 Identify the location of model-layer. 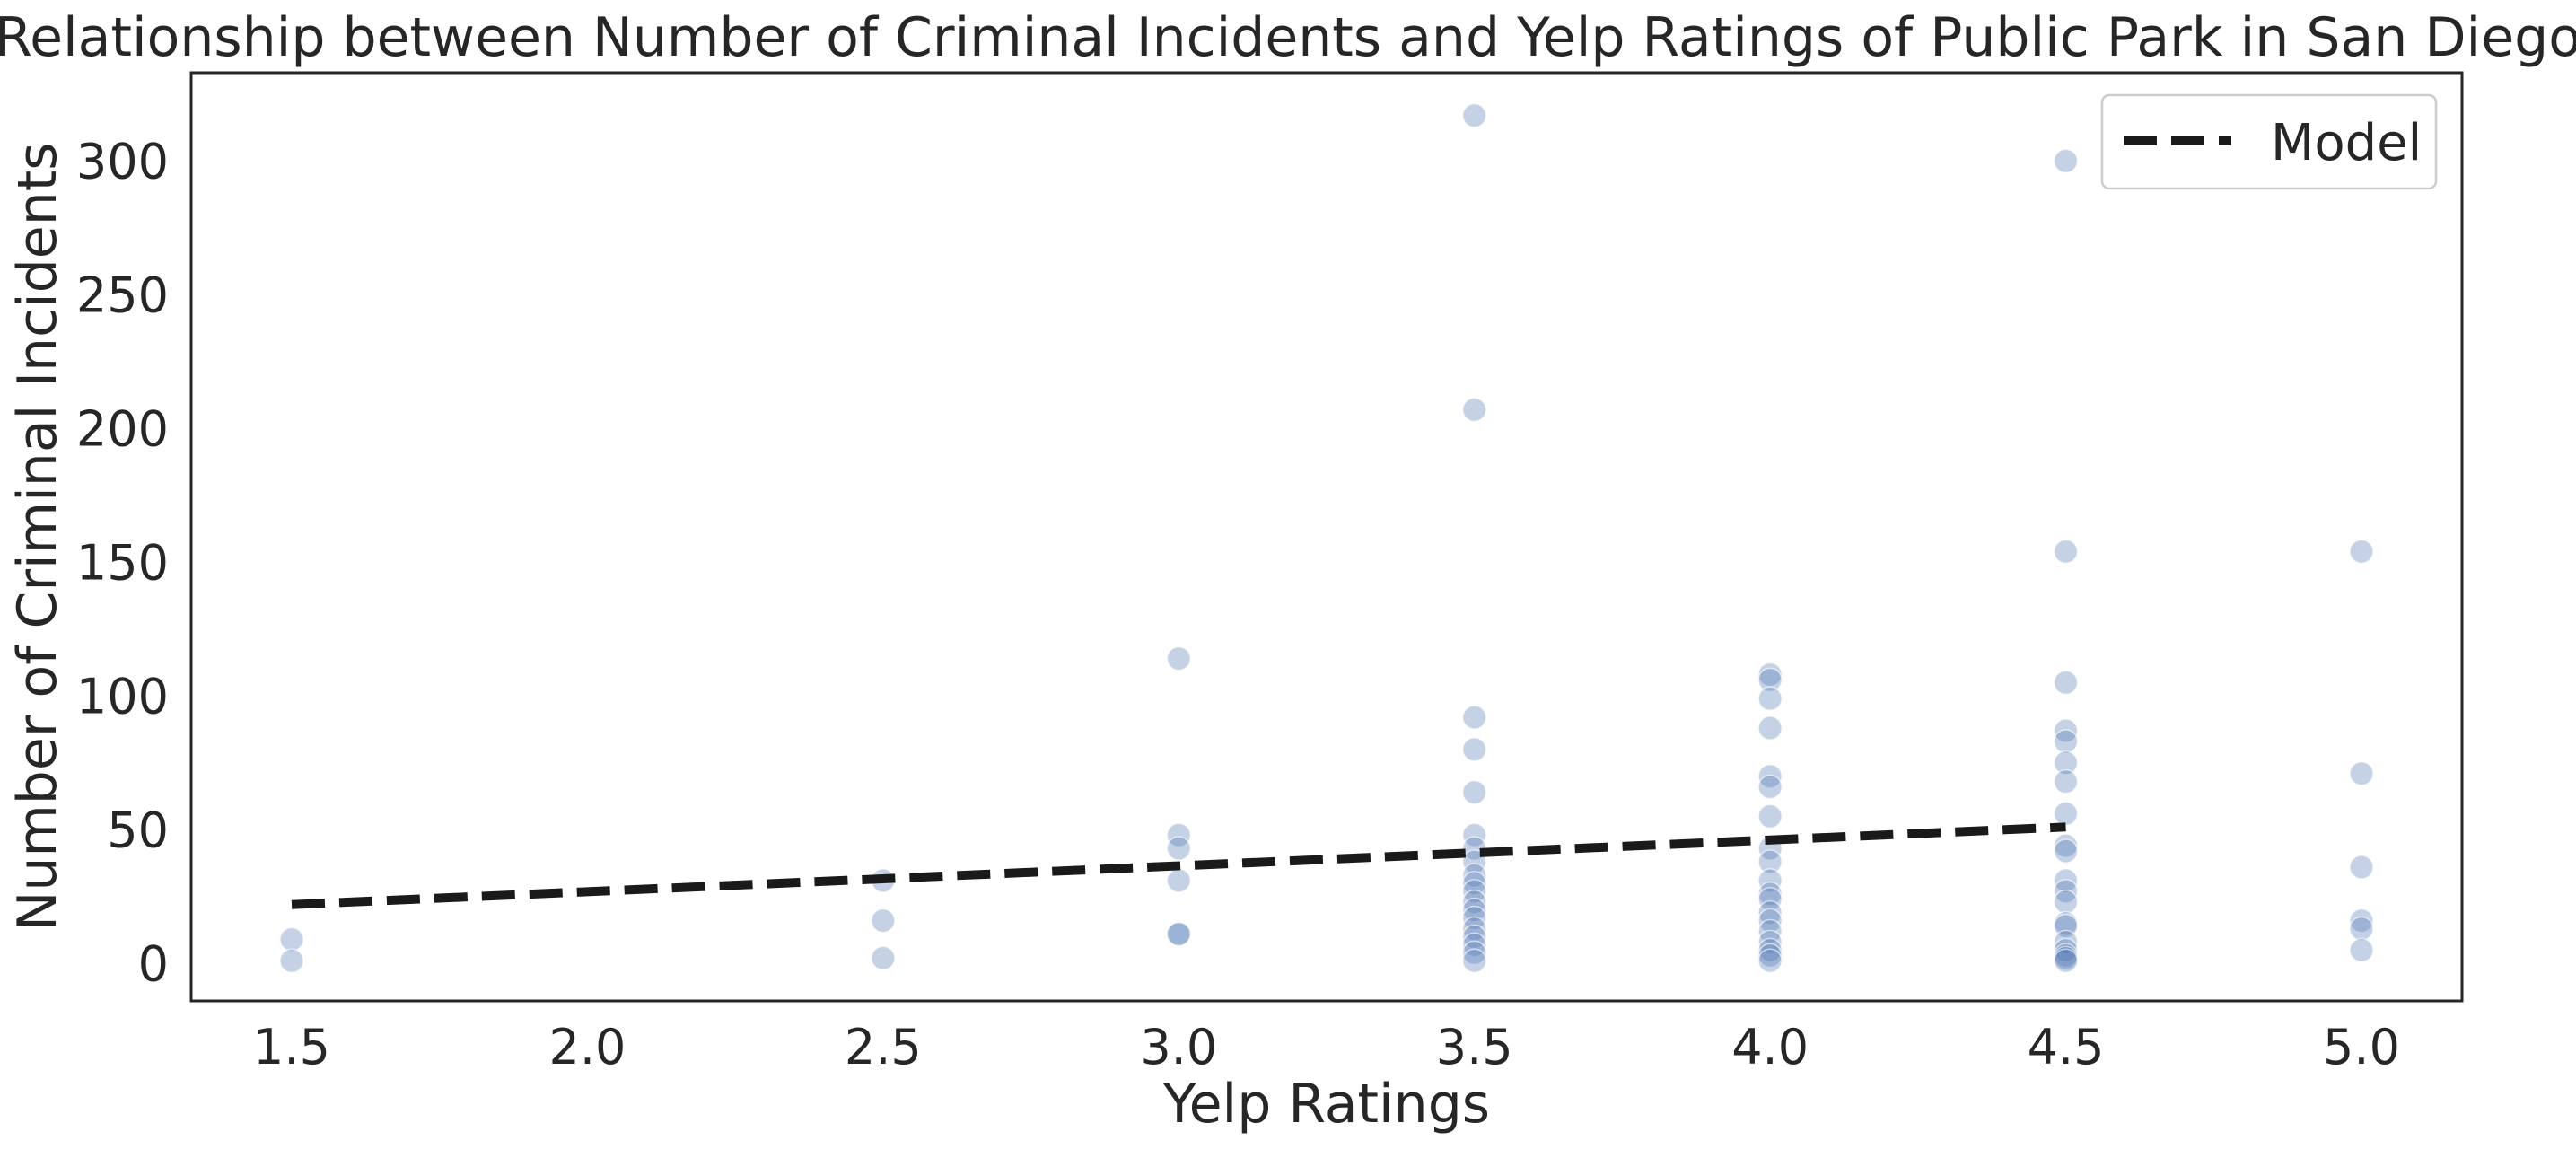
(1178, 865).